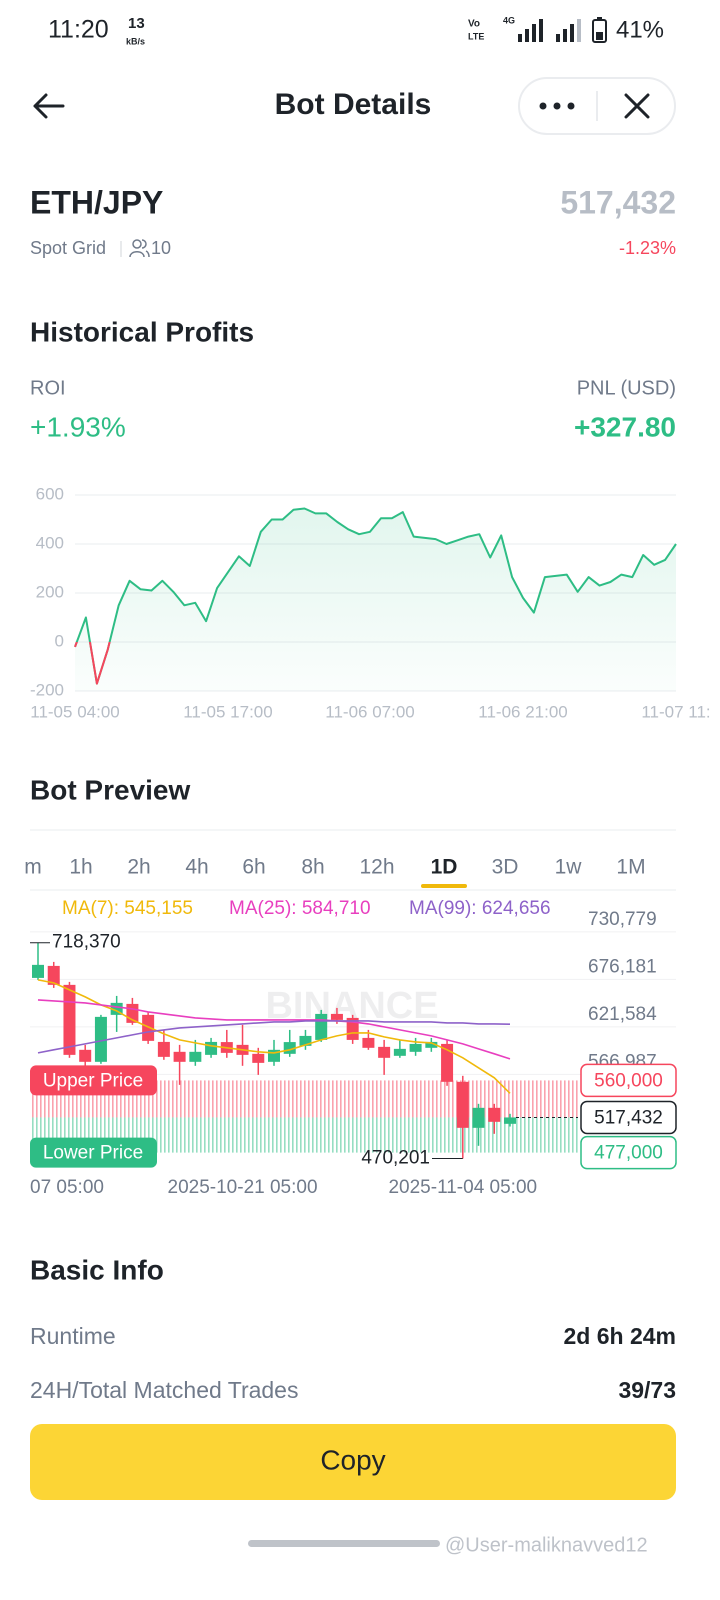 The width and height of the screenshot is (720, 1600). What do you see at coordinates (73, 1336) in the screenshot?
I see `info-label: Runtime` at bounding box center [73, 1336].